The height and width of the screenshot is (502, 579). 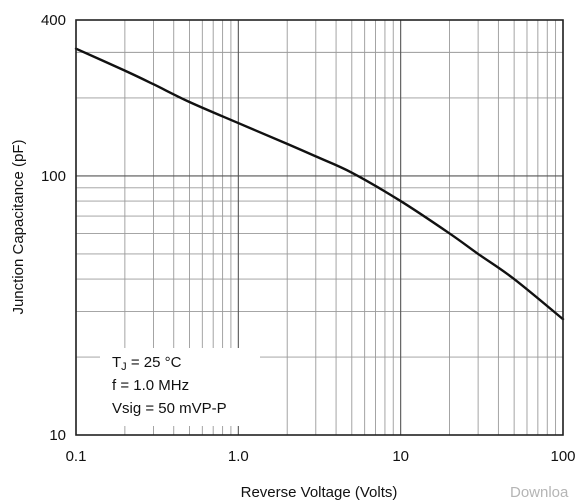 I want to click on y-tick-label: 100, so click(x=53, y=176).